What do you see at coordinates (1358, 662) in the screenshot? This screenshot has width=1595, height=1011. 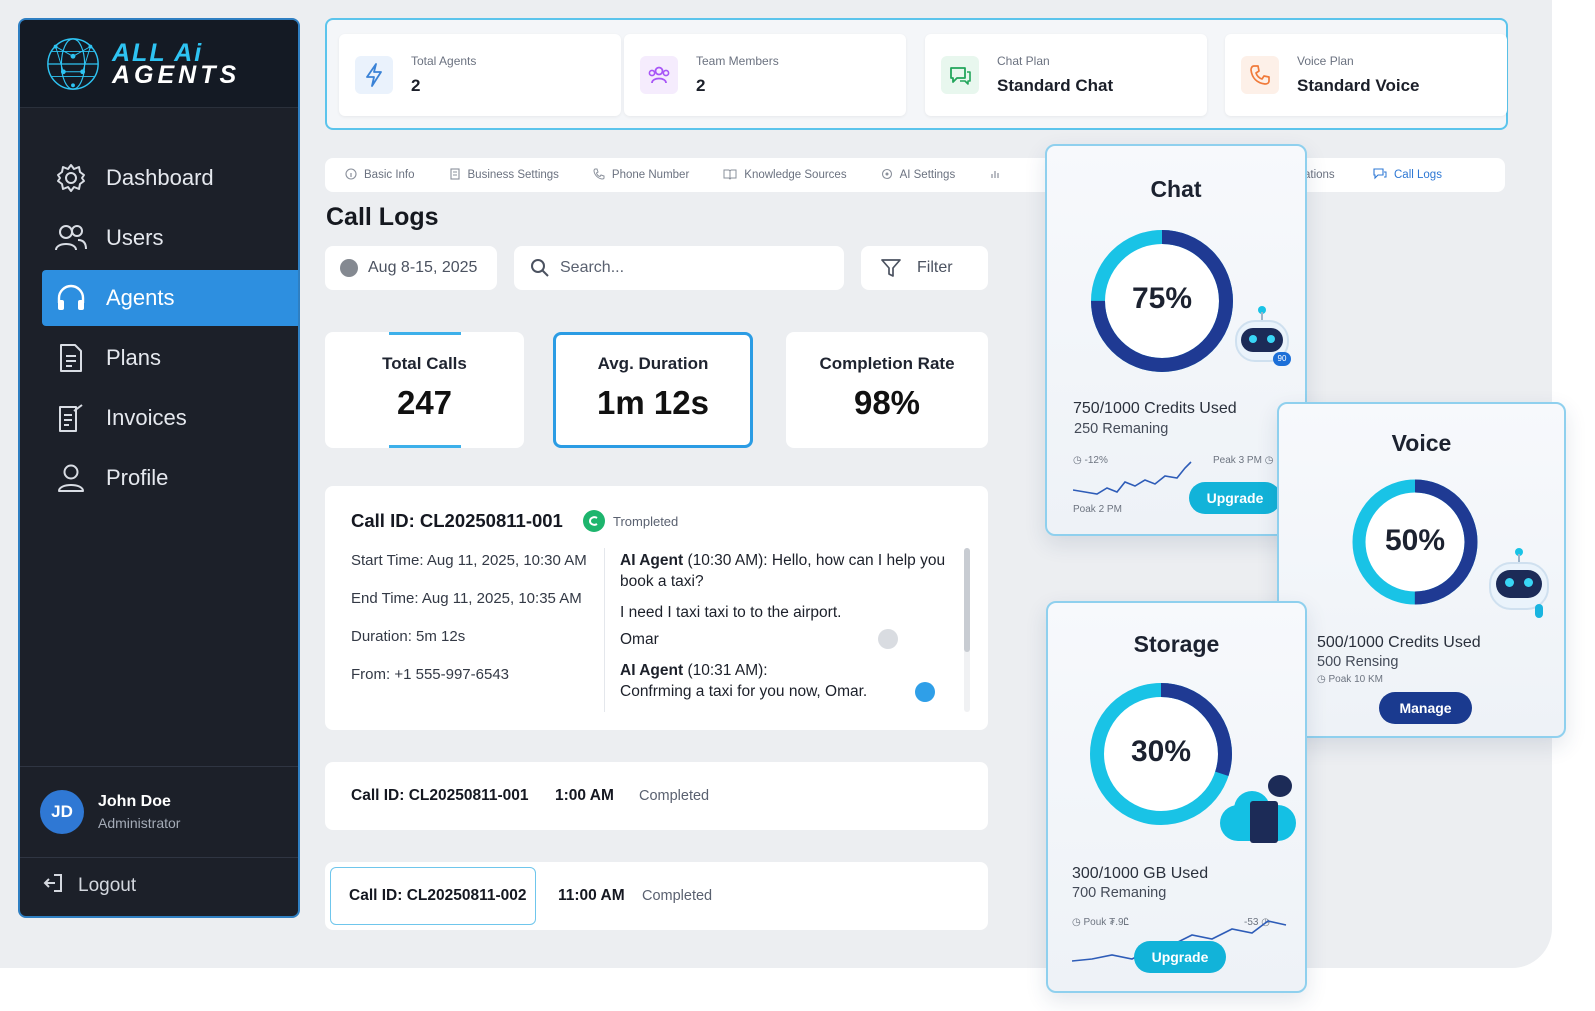 I see `remaining-text: 500 Rensing` at bounding box center [1358, 662].